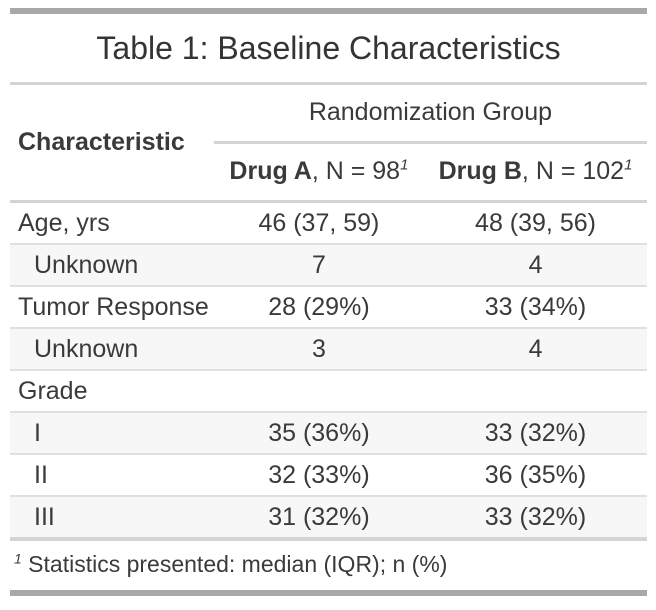 Image resolution: width=656 pixels, height=610 pixels. I want to click on row-label: III, so click(44, 516).